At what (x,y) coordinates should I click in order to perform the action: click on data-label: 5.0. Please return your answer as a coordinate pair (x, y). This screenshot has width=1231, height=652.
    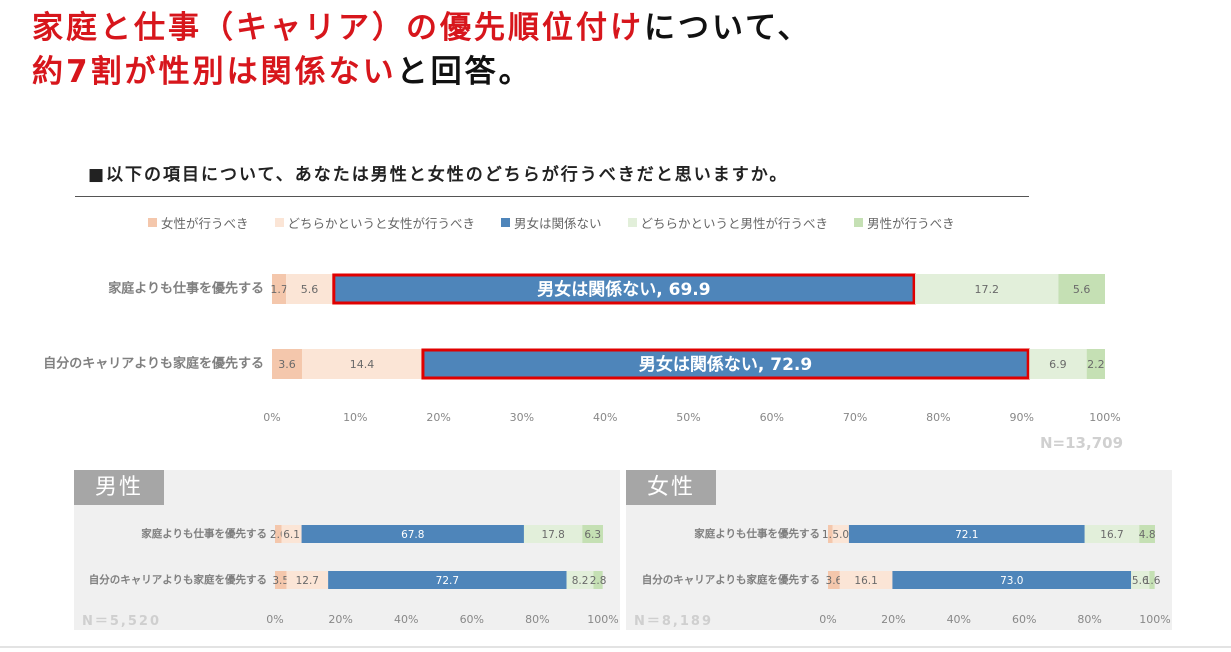
    Looking at the image, I should click on (840, 535).